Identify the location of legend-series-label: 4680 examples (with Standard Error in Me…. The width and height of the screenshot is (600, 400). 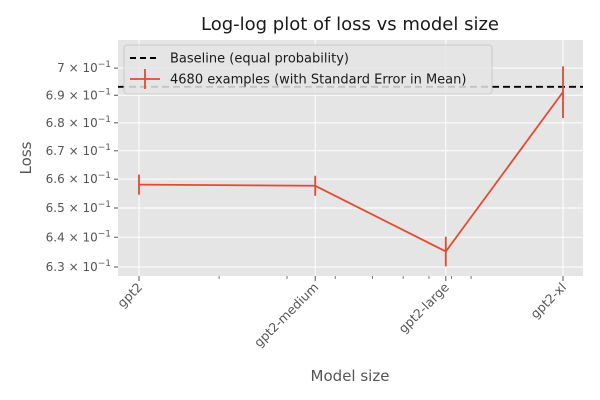
(318, 80).